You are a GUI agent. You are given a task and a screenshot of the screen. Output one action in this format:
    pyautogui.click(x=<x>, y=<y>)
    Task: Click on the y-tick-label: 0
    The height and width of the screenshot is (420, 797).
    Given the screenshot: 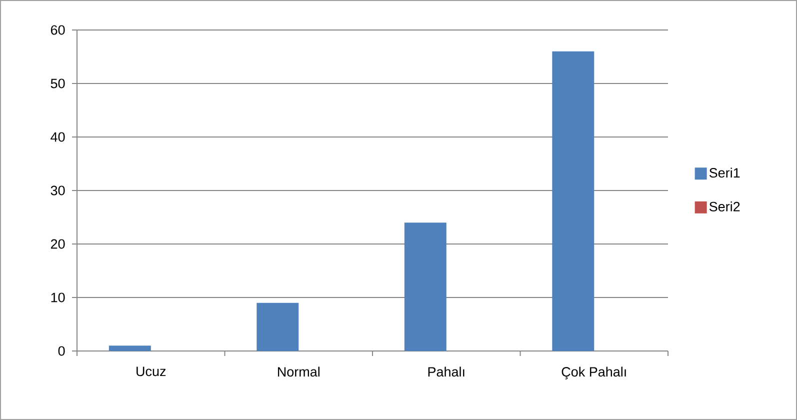 What is the action you would take?
    pyautogui.click(x=61, y=351)
    